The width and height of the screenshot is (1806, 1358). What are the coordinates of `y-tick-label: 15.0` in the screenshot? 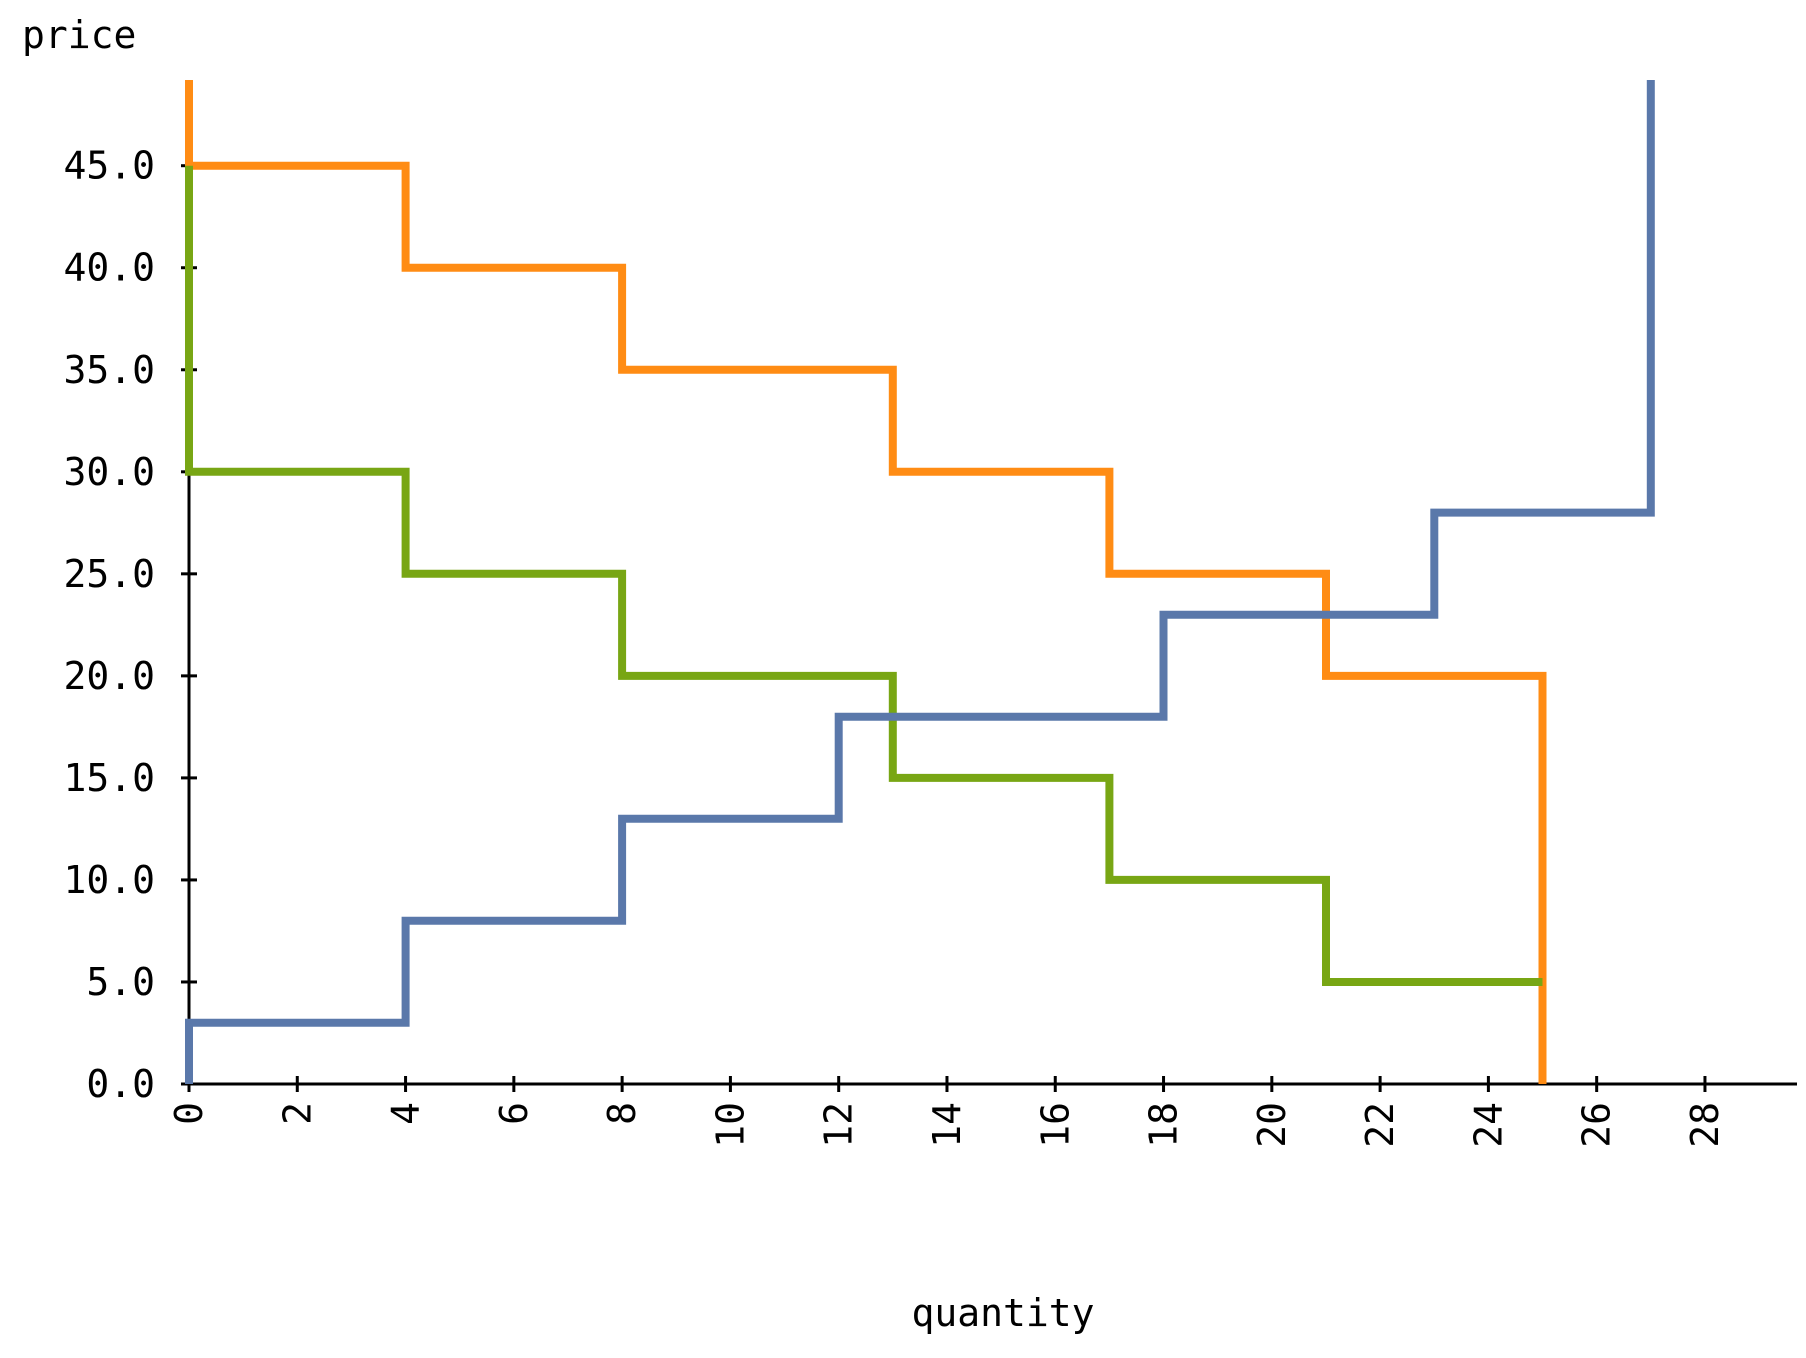 It's located at (109, 778).